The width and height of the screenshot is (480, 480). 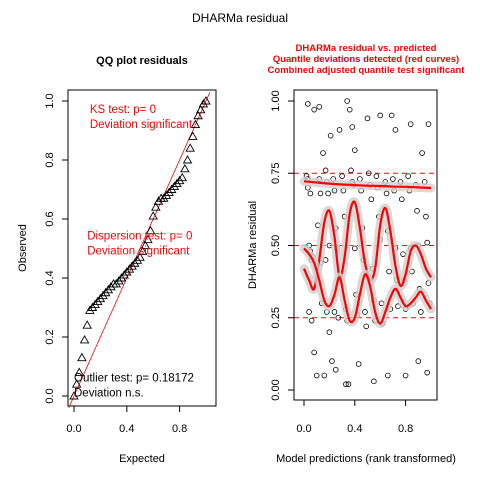 I want to click on qq-x-label: Expected, so click(x=142, y=459).